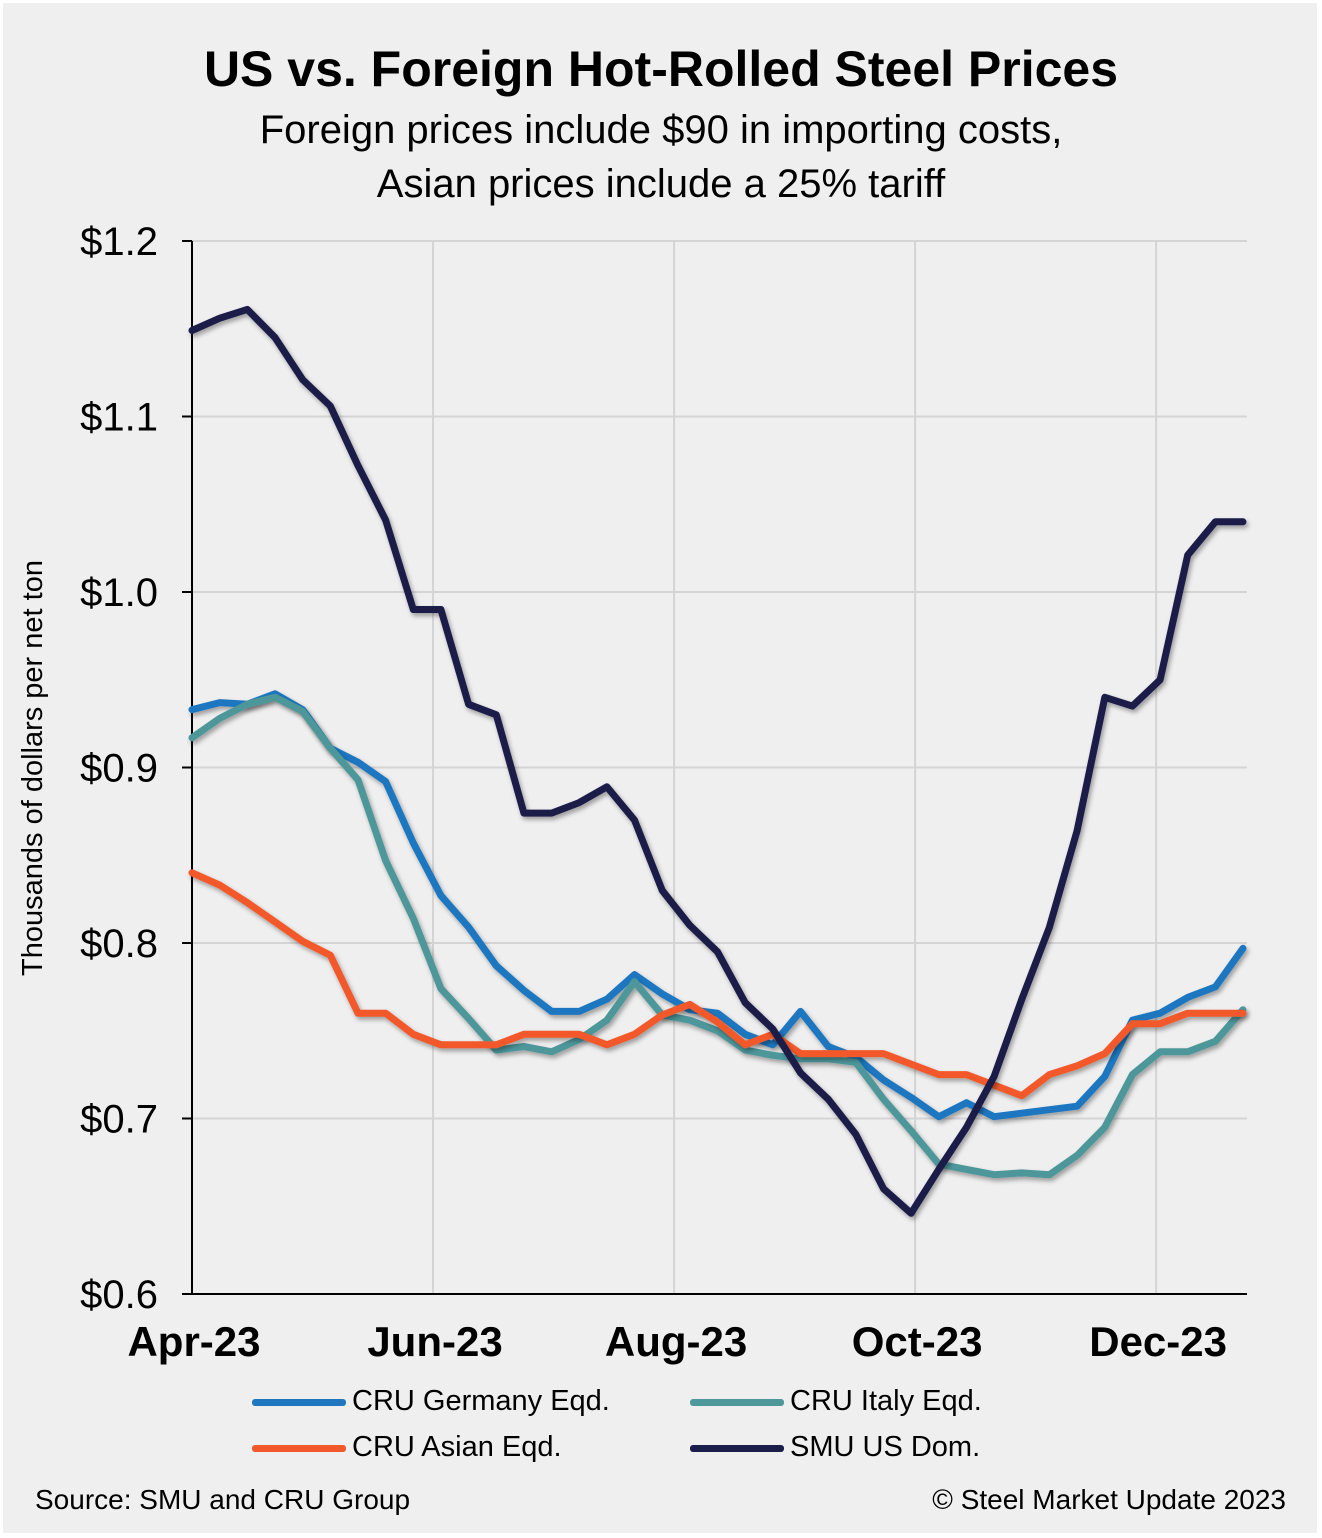 The width and height of the screenshot is (1322, 1538). Describe the element at coordinates (119, 593) in the screenshot. I see `y-tick-label: $1.0` at that location.